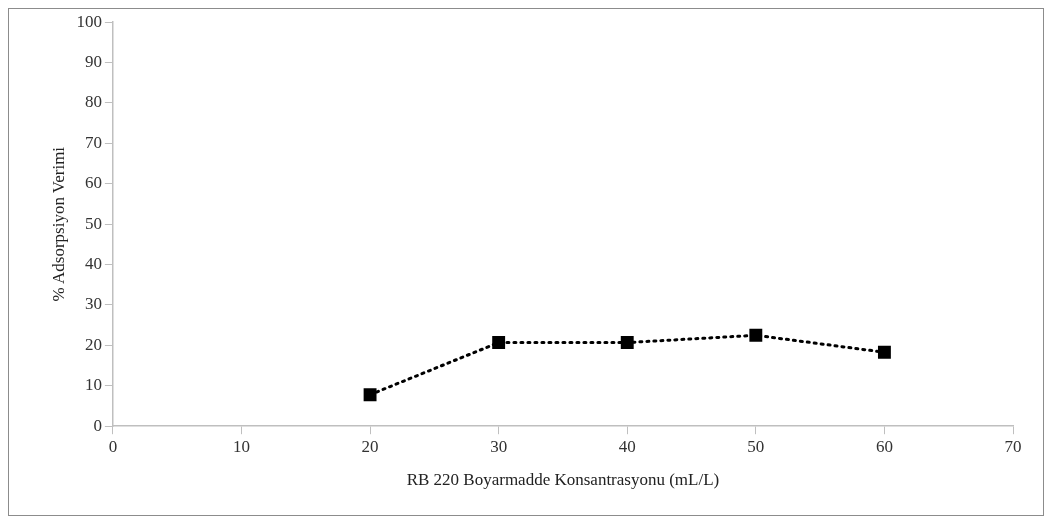  What do you see at coordinates (93, 385) in the screenshot?
I see `y-tick-label: 10` at bounding box center [93, 385].